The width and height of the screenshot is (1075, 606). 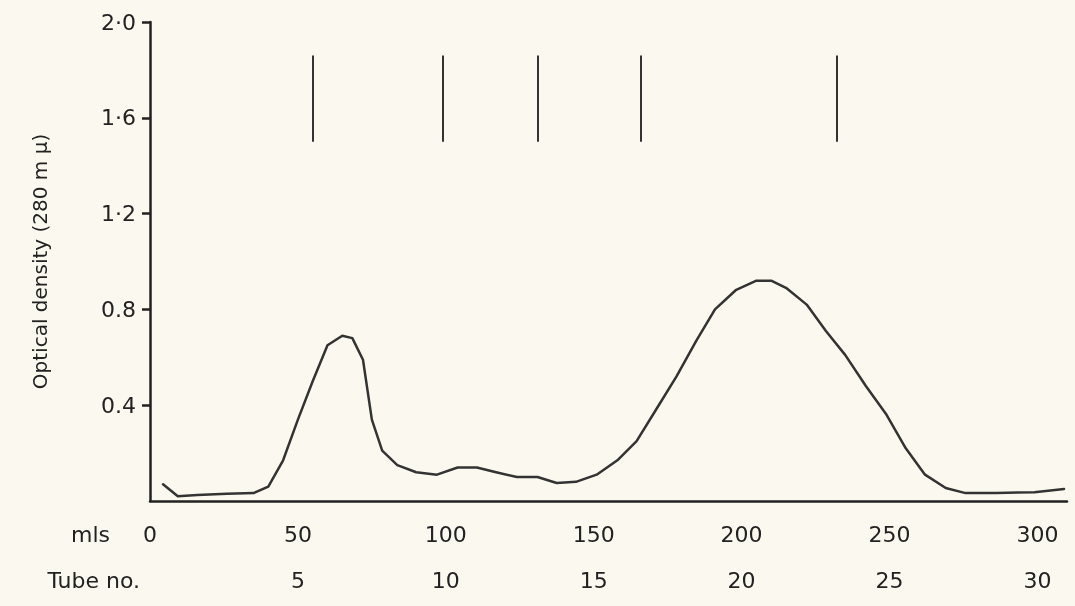 What do you see at coordinates (118, 22) in the screenshot?
I see `y-tick-label: 2·0` at bounding box center [118, 22].